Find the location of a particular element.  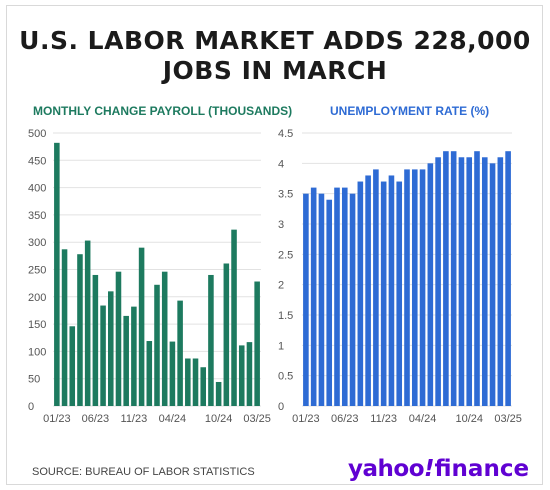

unemployment-y-tick-label: 3.5 is located at coordinates (285, 195).